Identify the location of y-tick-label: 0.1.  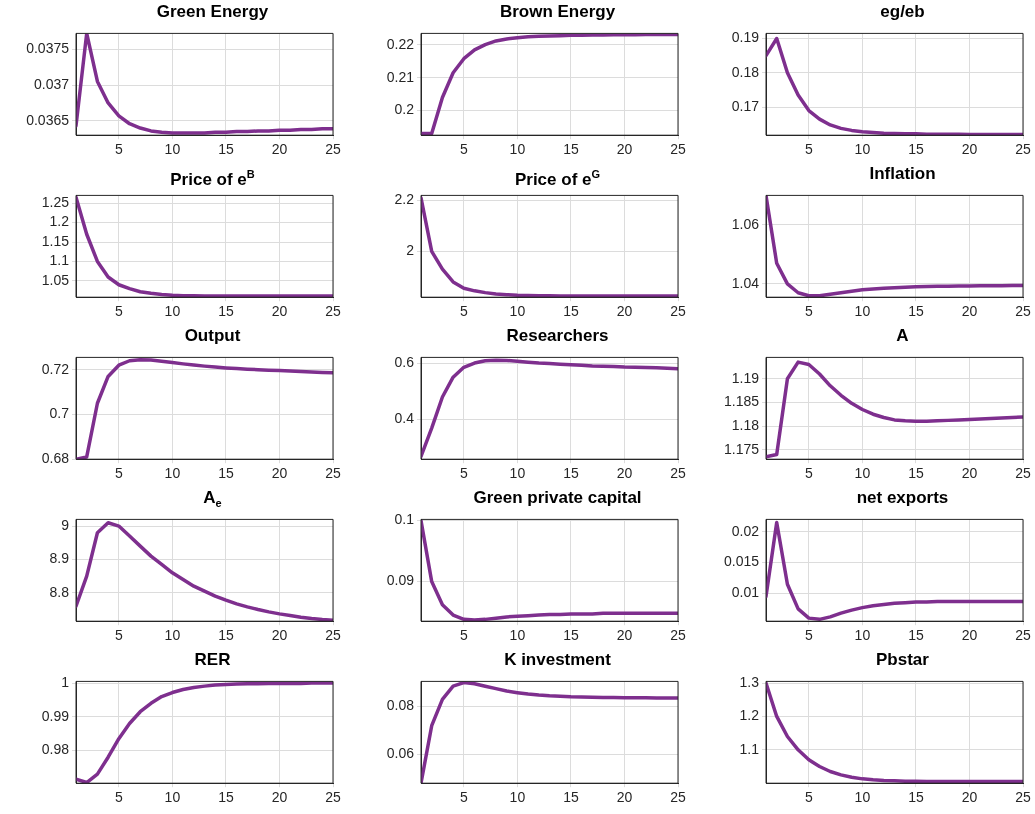
(404, 519).